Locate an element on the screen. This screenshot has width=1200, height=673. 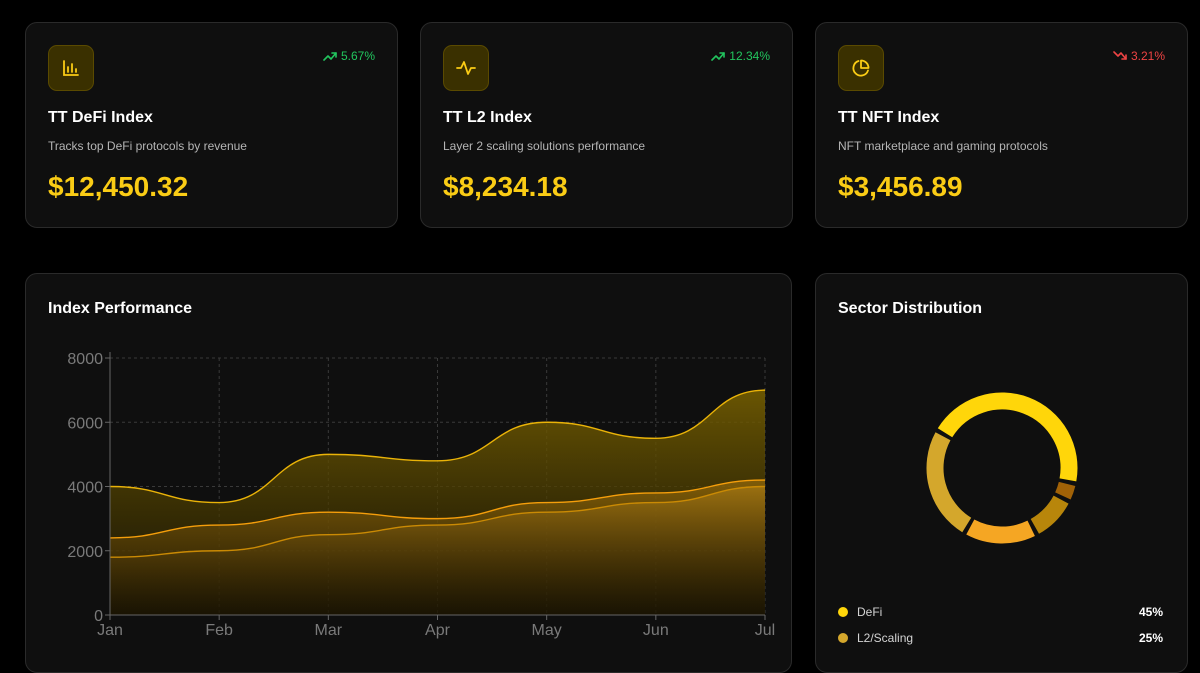
donut-slice-l2-scaling is located at coordinates (949, 482).